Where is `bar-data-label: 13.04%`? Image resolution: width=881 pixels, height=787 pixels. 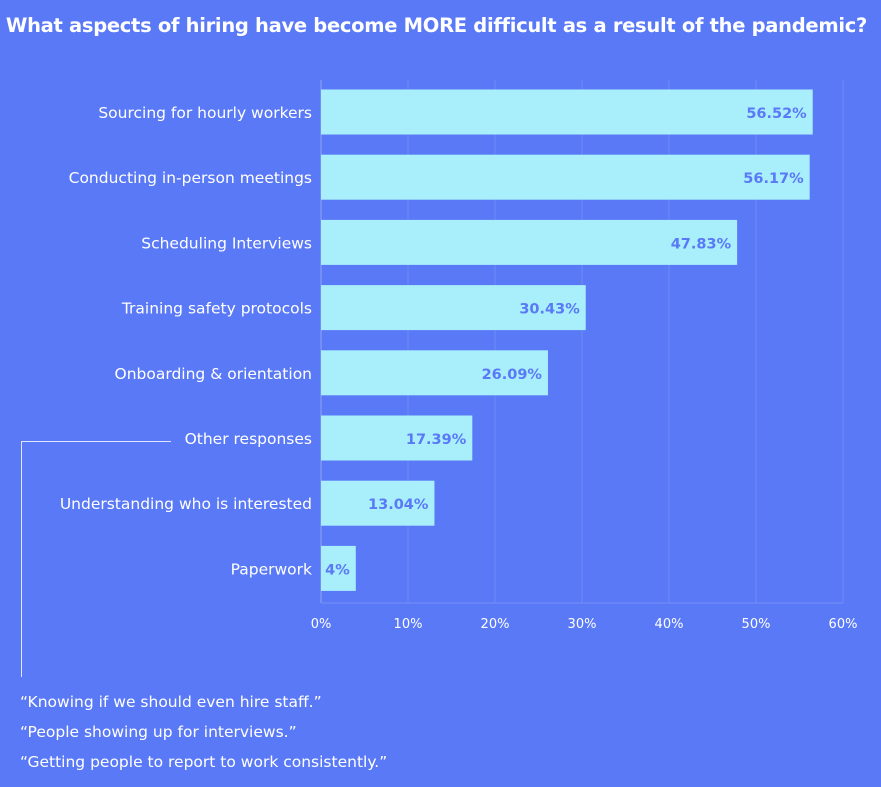 bar-data-label: 13.04% is located at coordinates (398, 505).